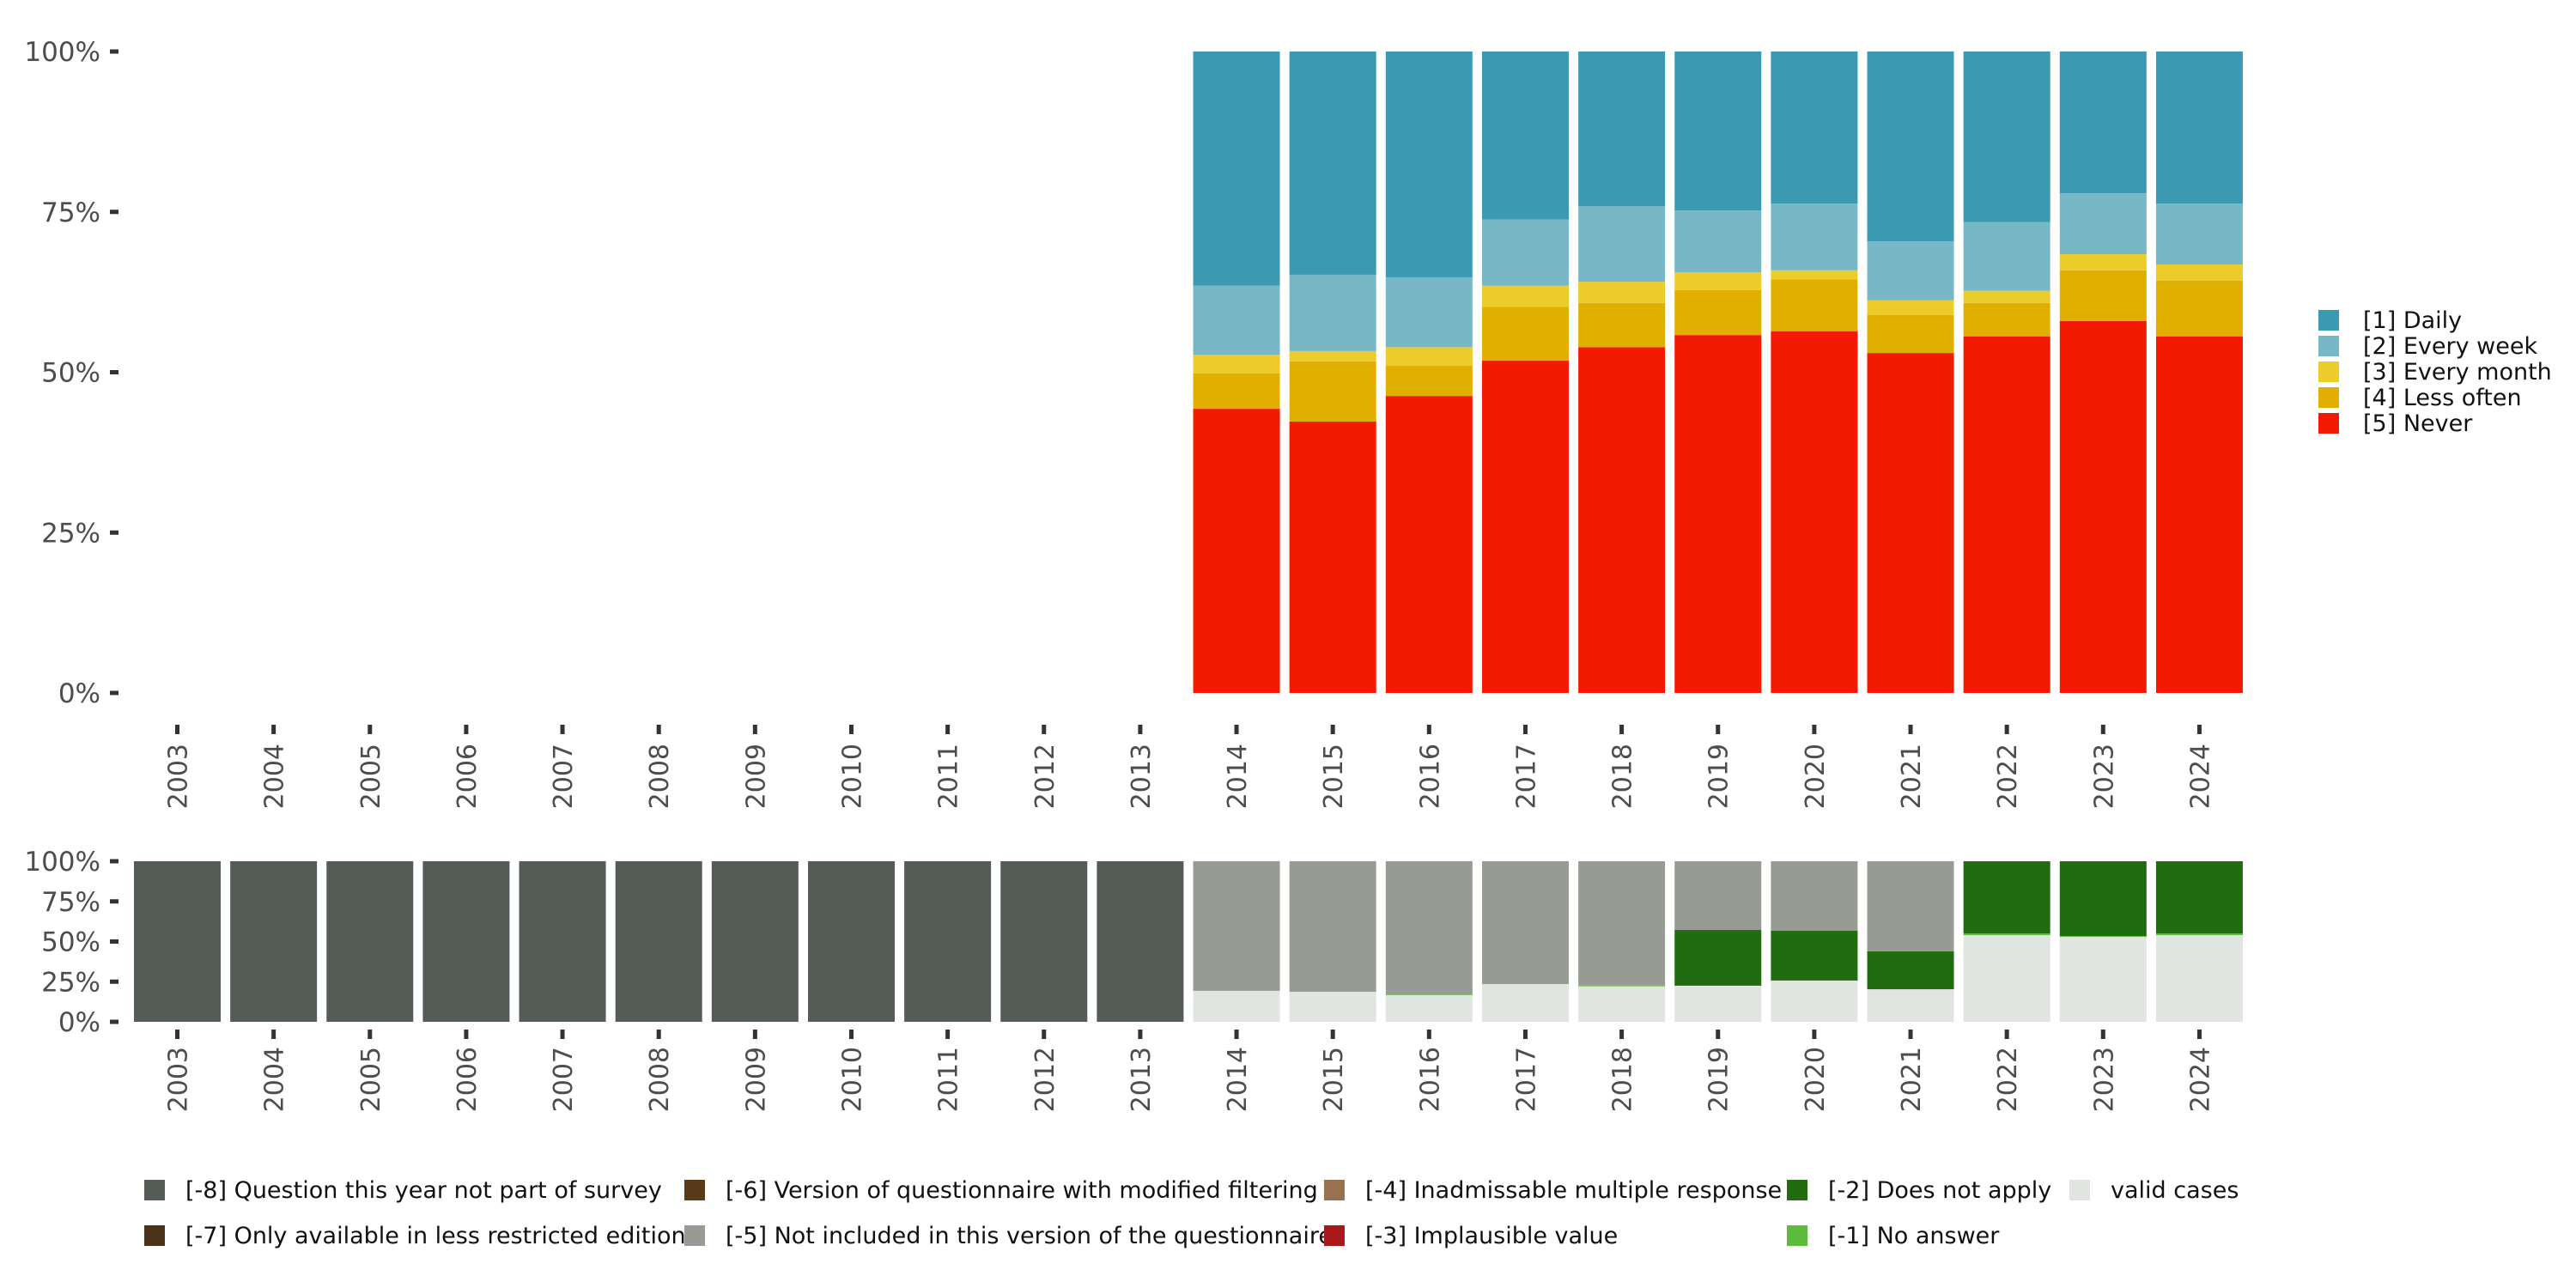 This screenshot has height=1288, width=2576. Describe the element at coordinates (1816, 777) in the screenshot. I see `x-tick-label: 2020` at that location.